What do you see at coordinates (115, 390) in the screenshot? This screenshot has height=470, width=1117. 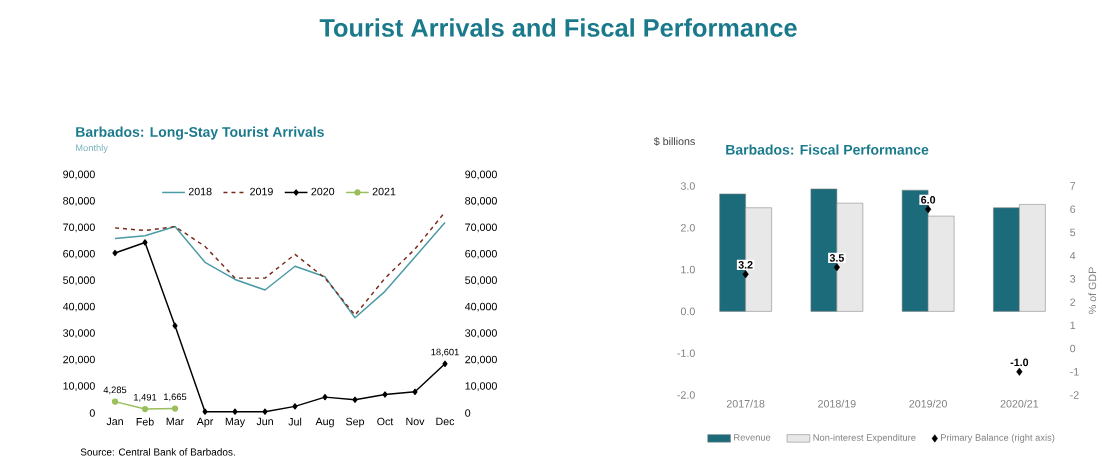 I see `data-label: 4,285` at bounding box center [115, 390].